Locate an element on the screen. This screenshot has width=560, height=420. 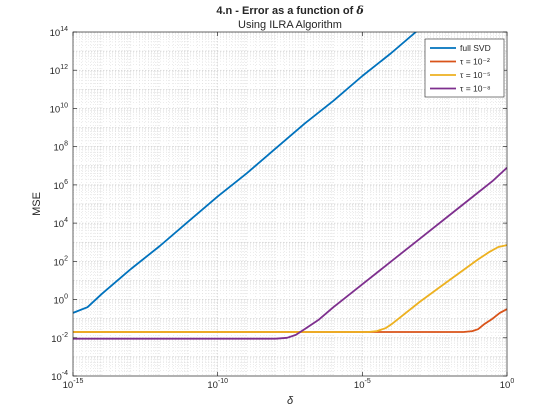
x-tick-label-exponent: -15 is located at coordinates (78, 381).